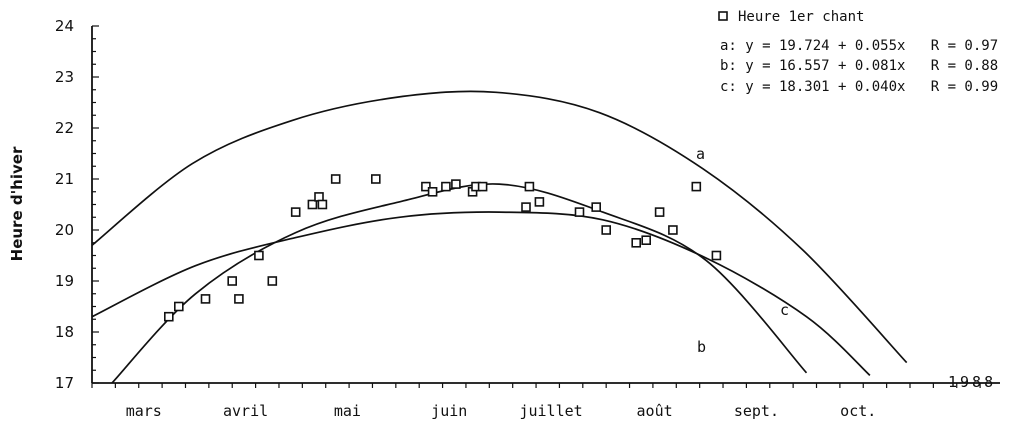 This screenshot has height=423, width=1023. Describe the element at coordinates (64, 179) in the screenshot. I see `y-tick-label: 21` at that location.